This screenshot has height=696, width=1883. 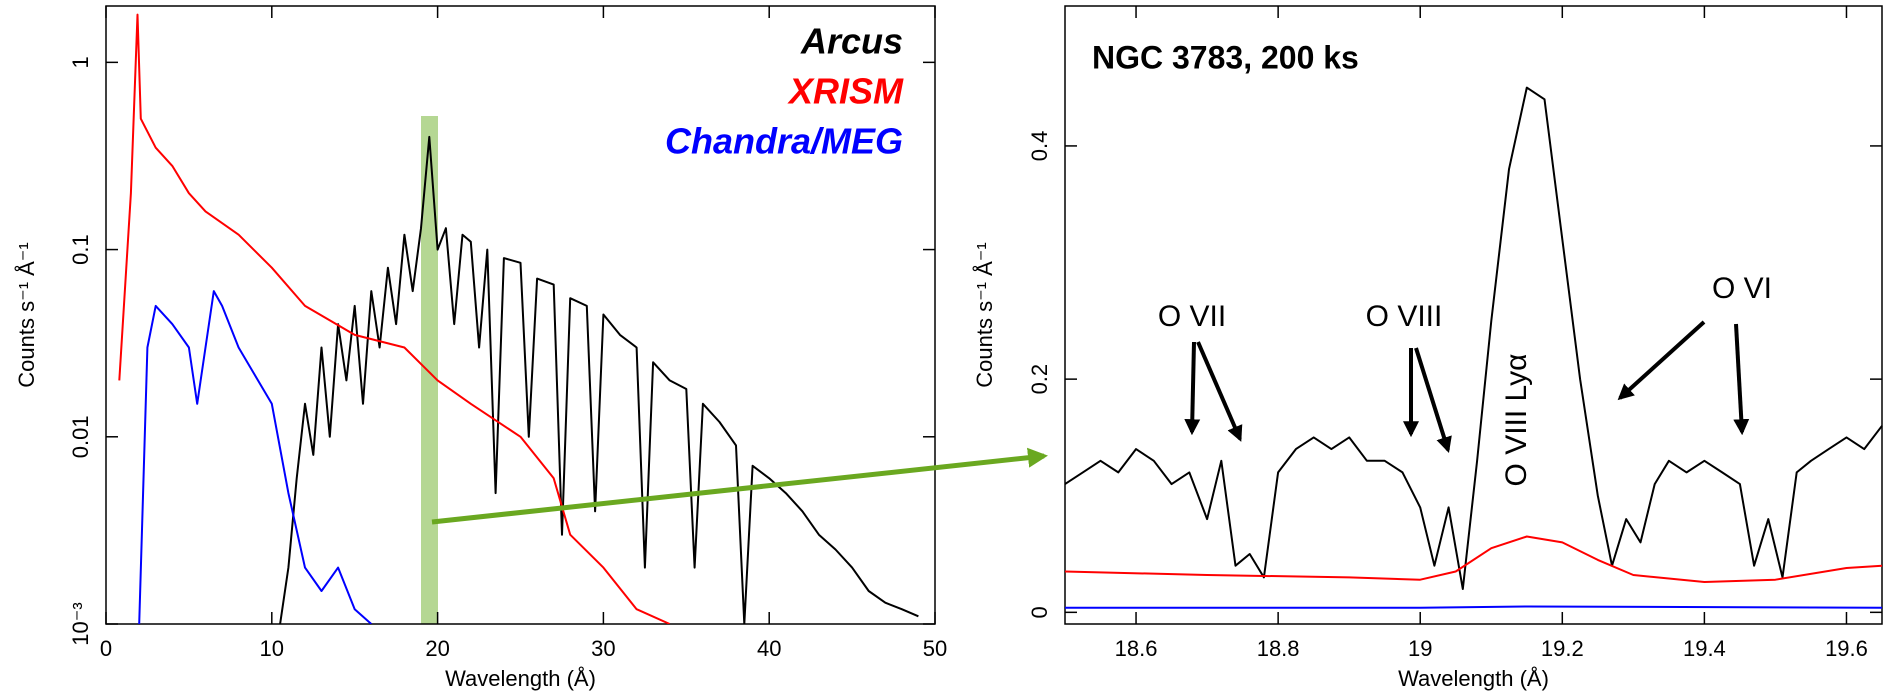 What do you see at coordinates (1192, 316) in the screenshot?
I see `annotation: O VII` at bounding box center [1192, 316].